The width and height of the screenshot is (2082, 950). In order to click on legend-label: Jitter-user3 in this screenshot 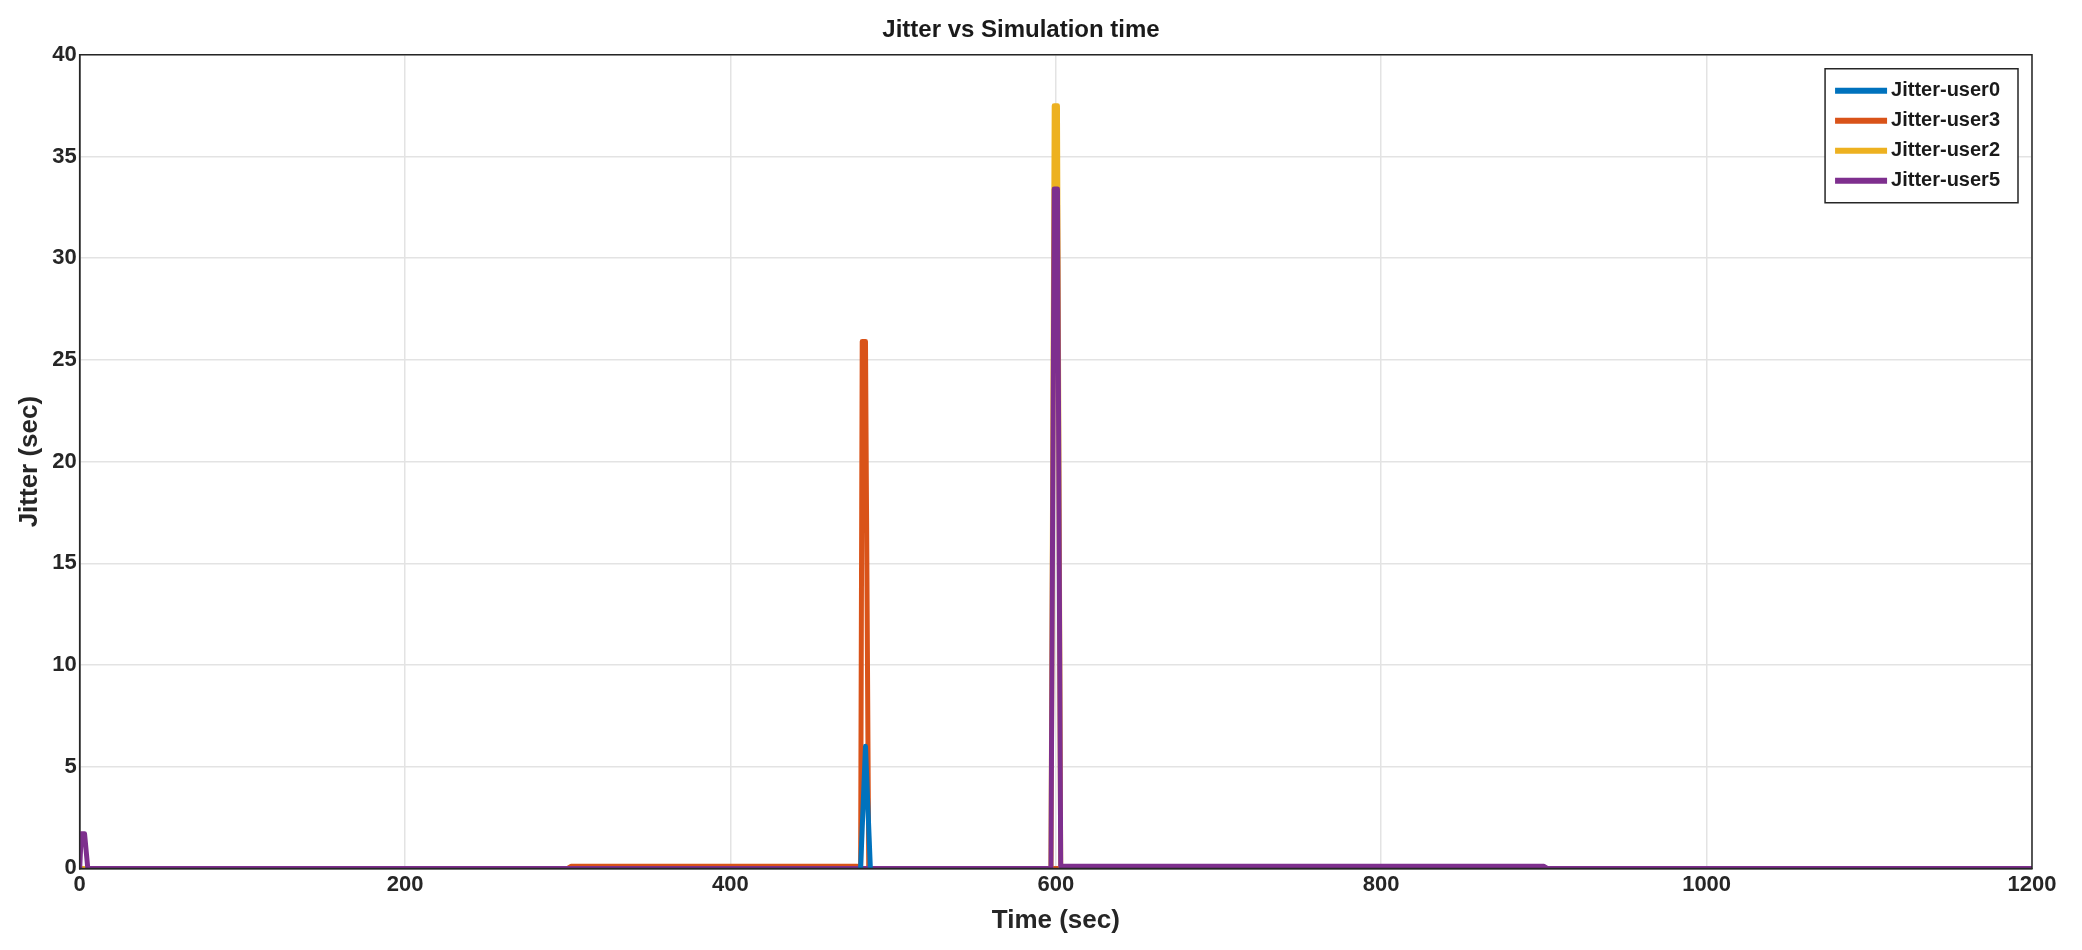, I will do `click(1945, 119)`.